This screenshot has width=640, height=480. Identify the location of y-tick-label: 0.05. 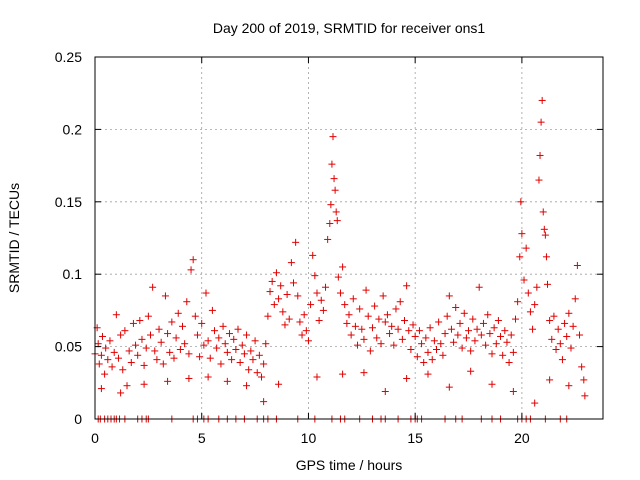
(68, 347).